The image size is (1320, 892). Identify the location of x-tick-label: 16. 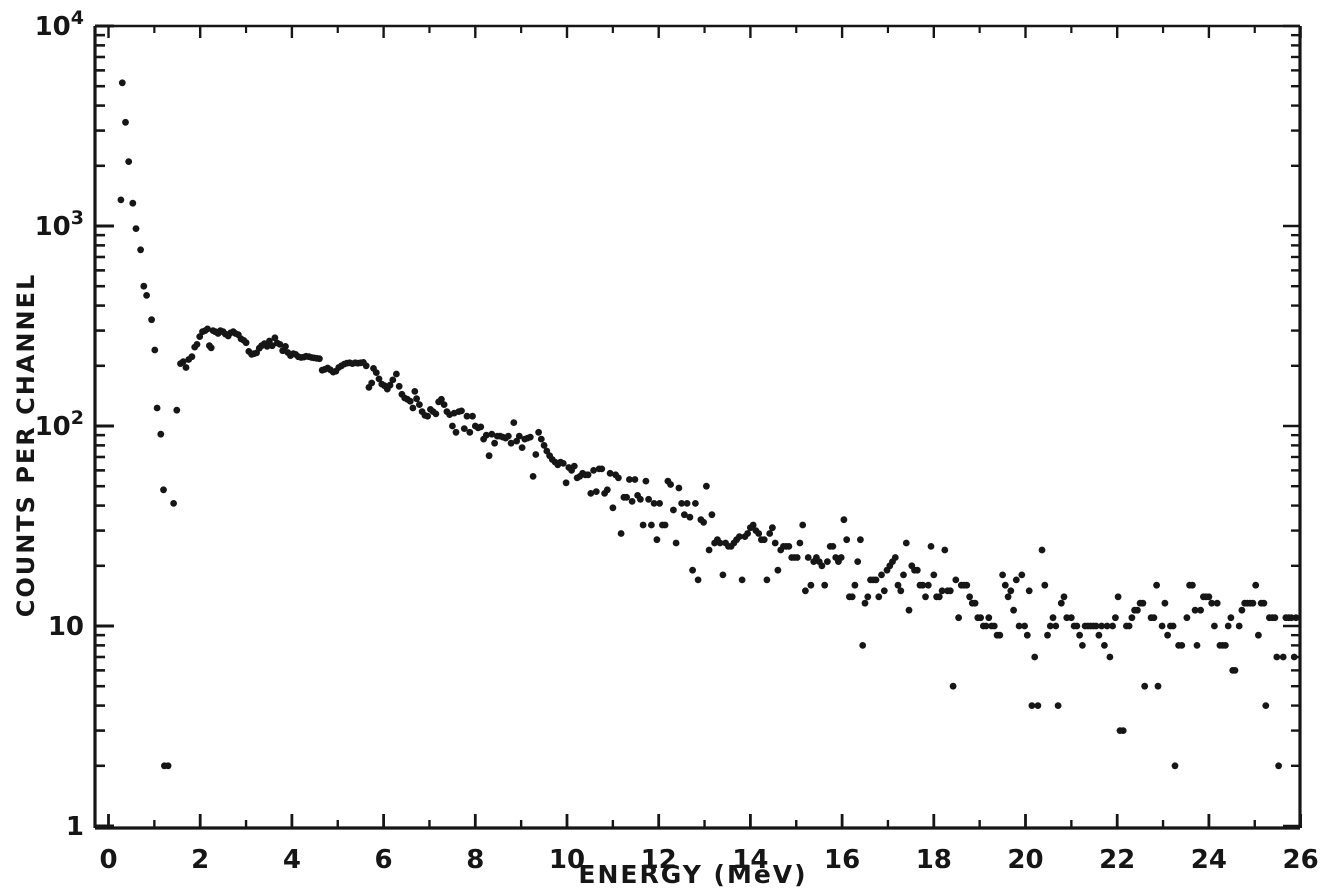
(842, 860).